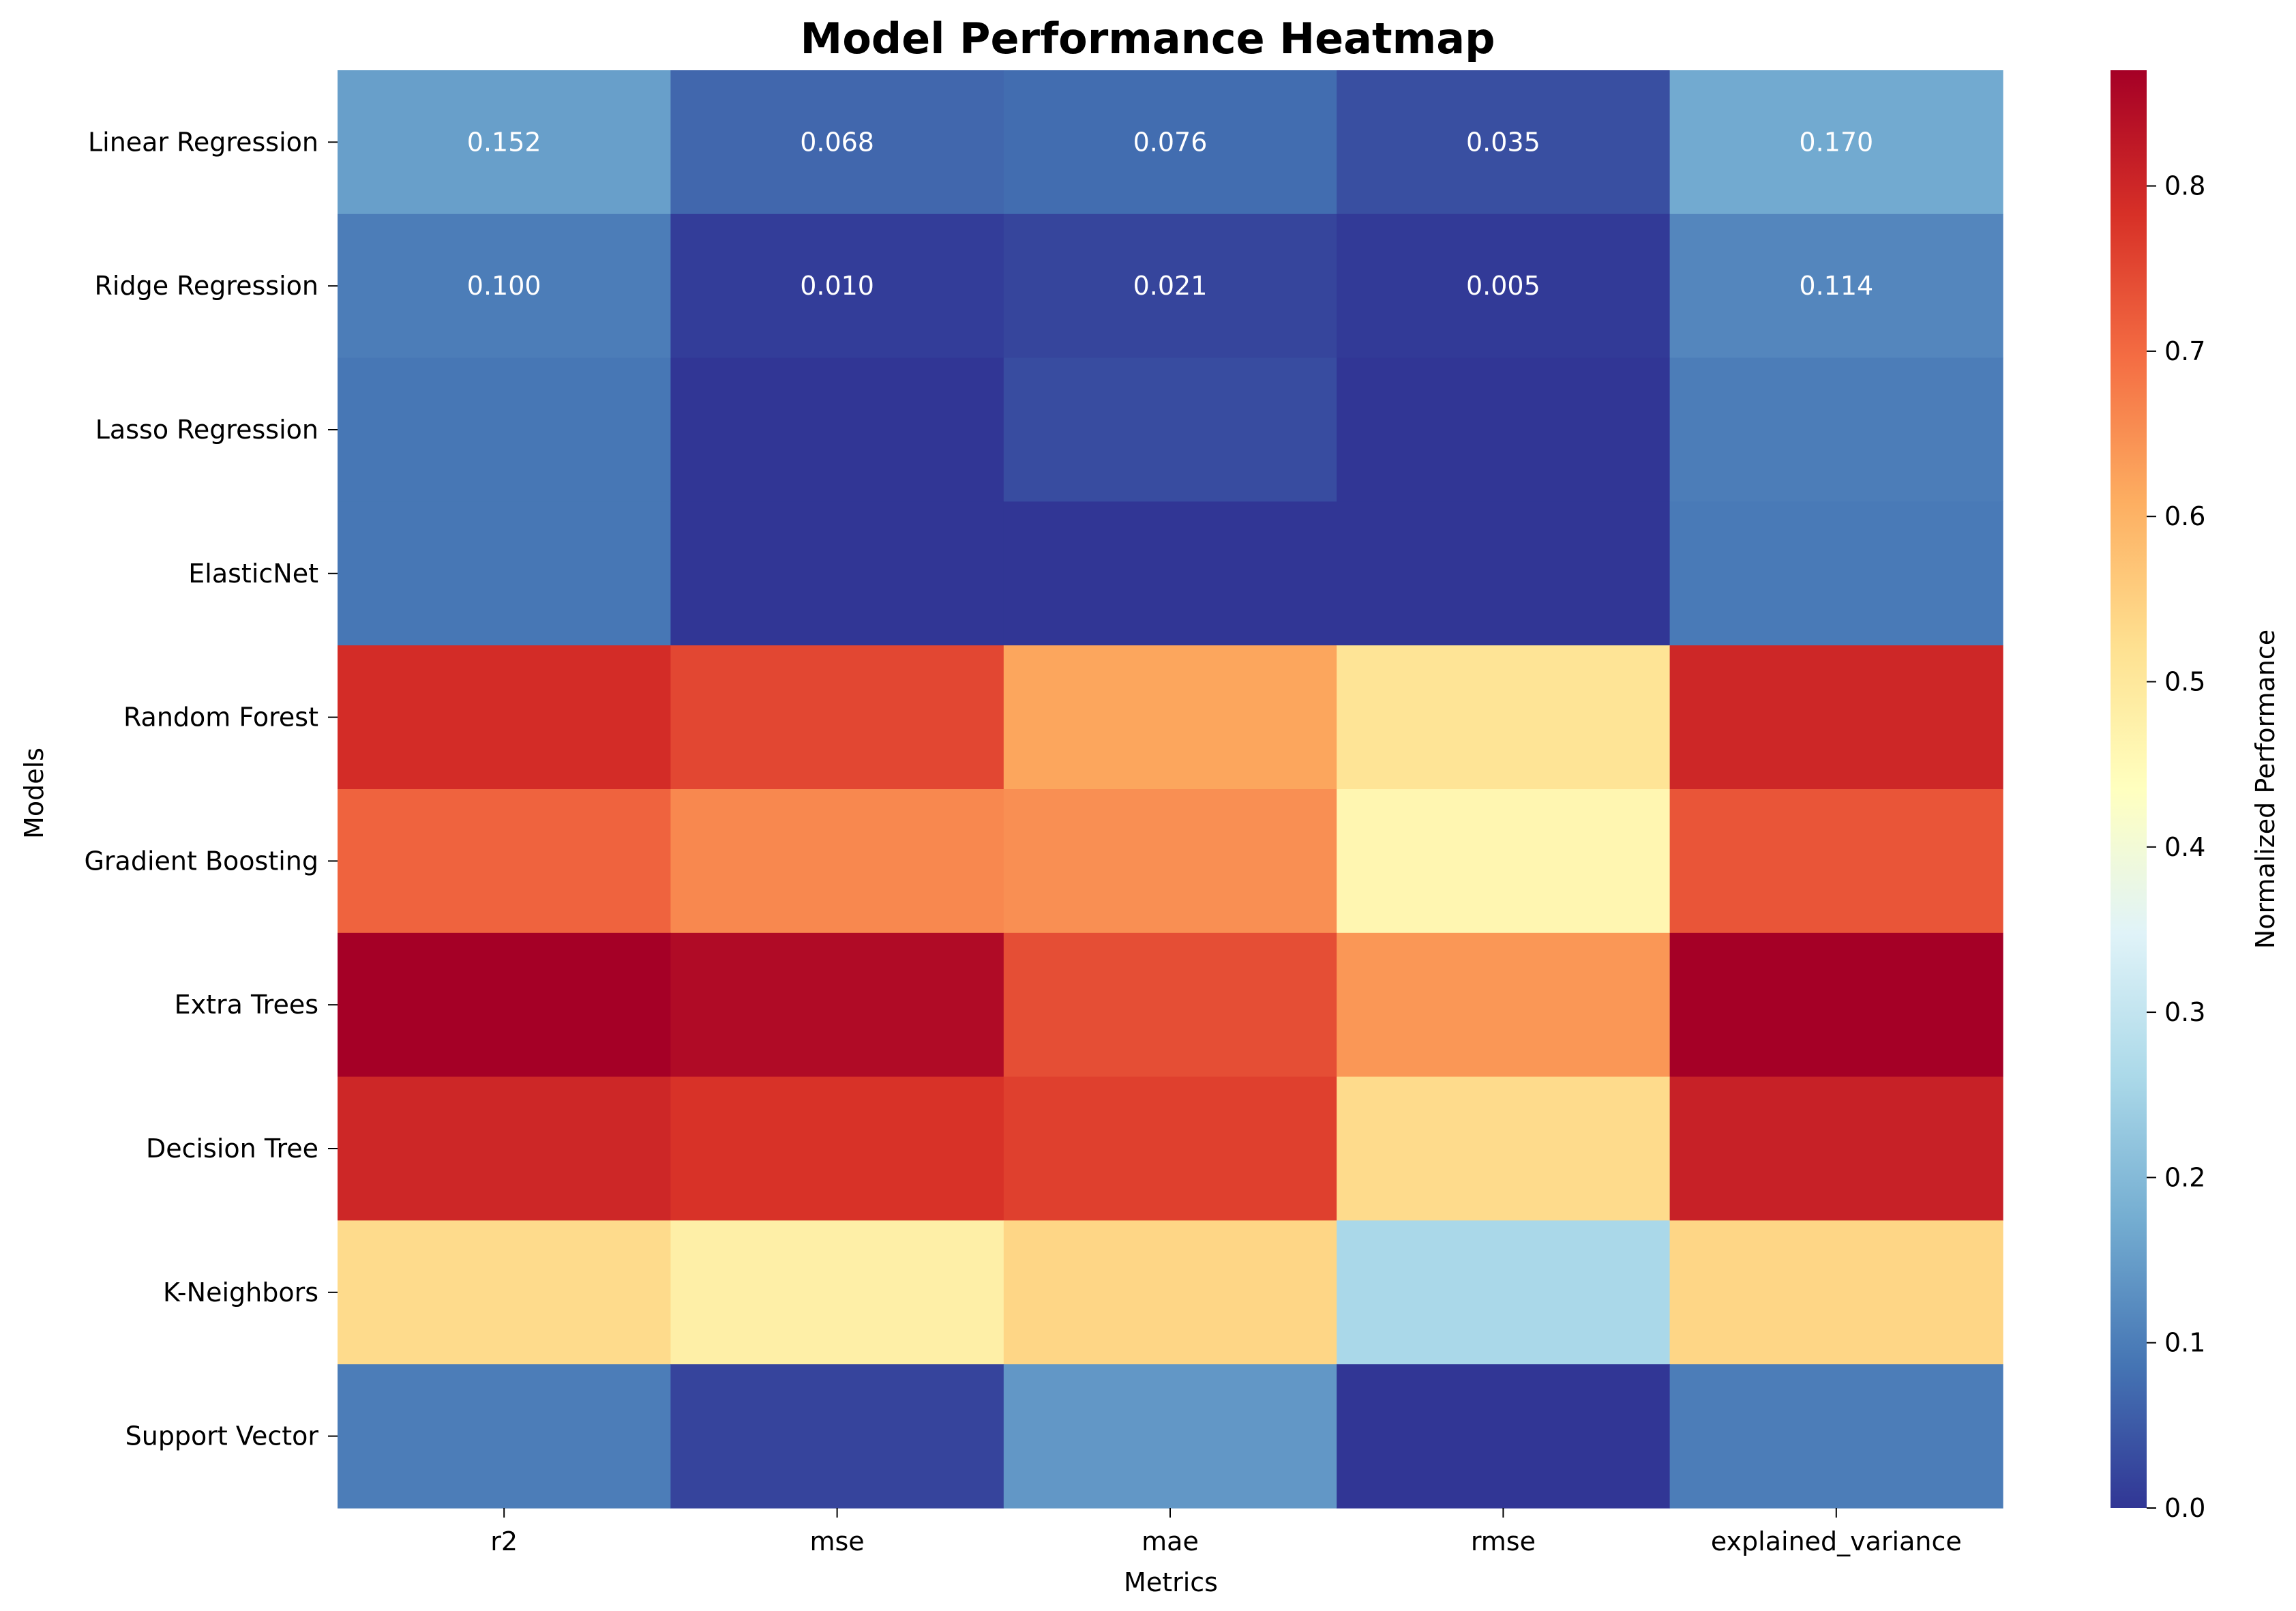 The image size is (2296, 1611). I want to click on colorbar, so click(2129, 789).